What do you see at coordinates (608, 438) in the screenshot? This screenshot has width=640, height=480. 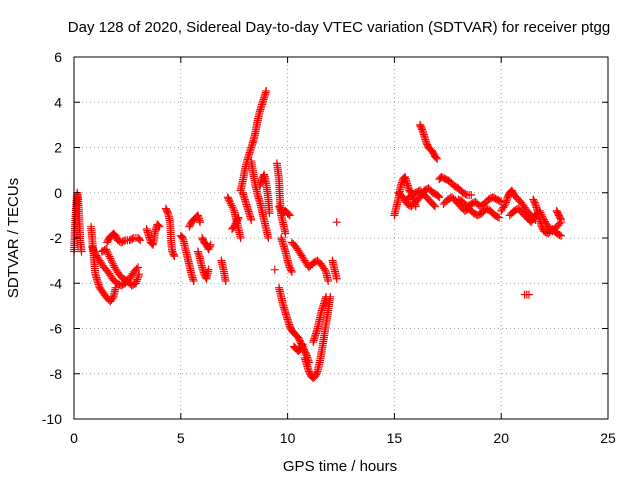 I see `x-tick-label: 25` at bounding box center [608, 438].